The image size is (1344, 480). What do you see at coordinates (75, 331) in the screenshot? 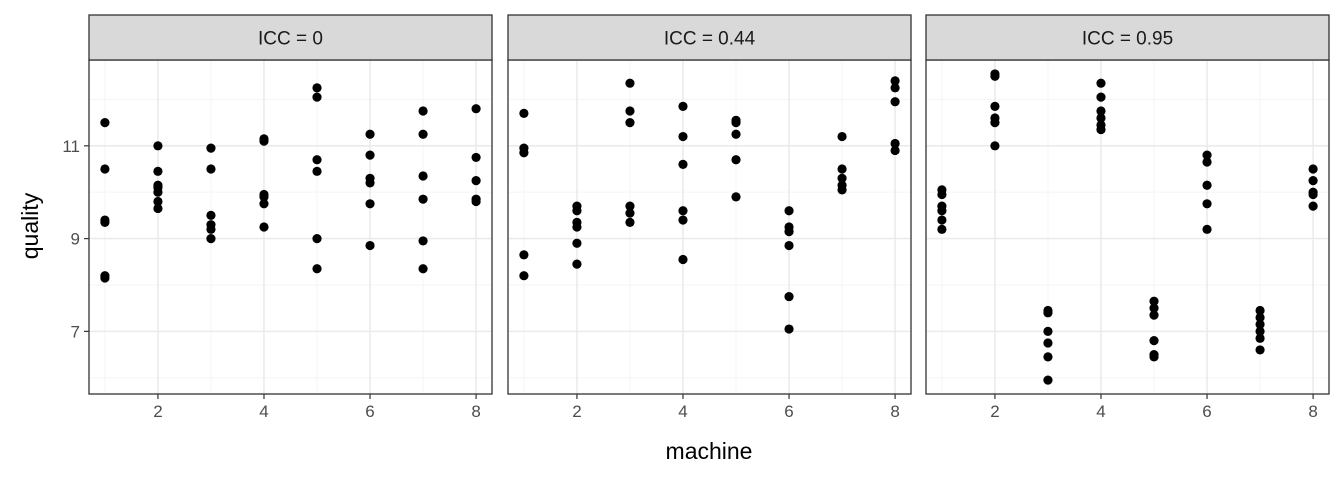
I see `y-tick-label: 7` at bounding box center [75, 331].